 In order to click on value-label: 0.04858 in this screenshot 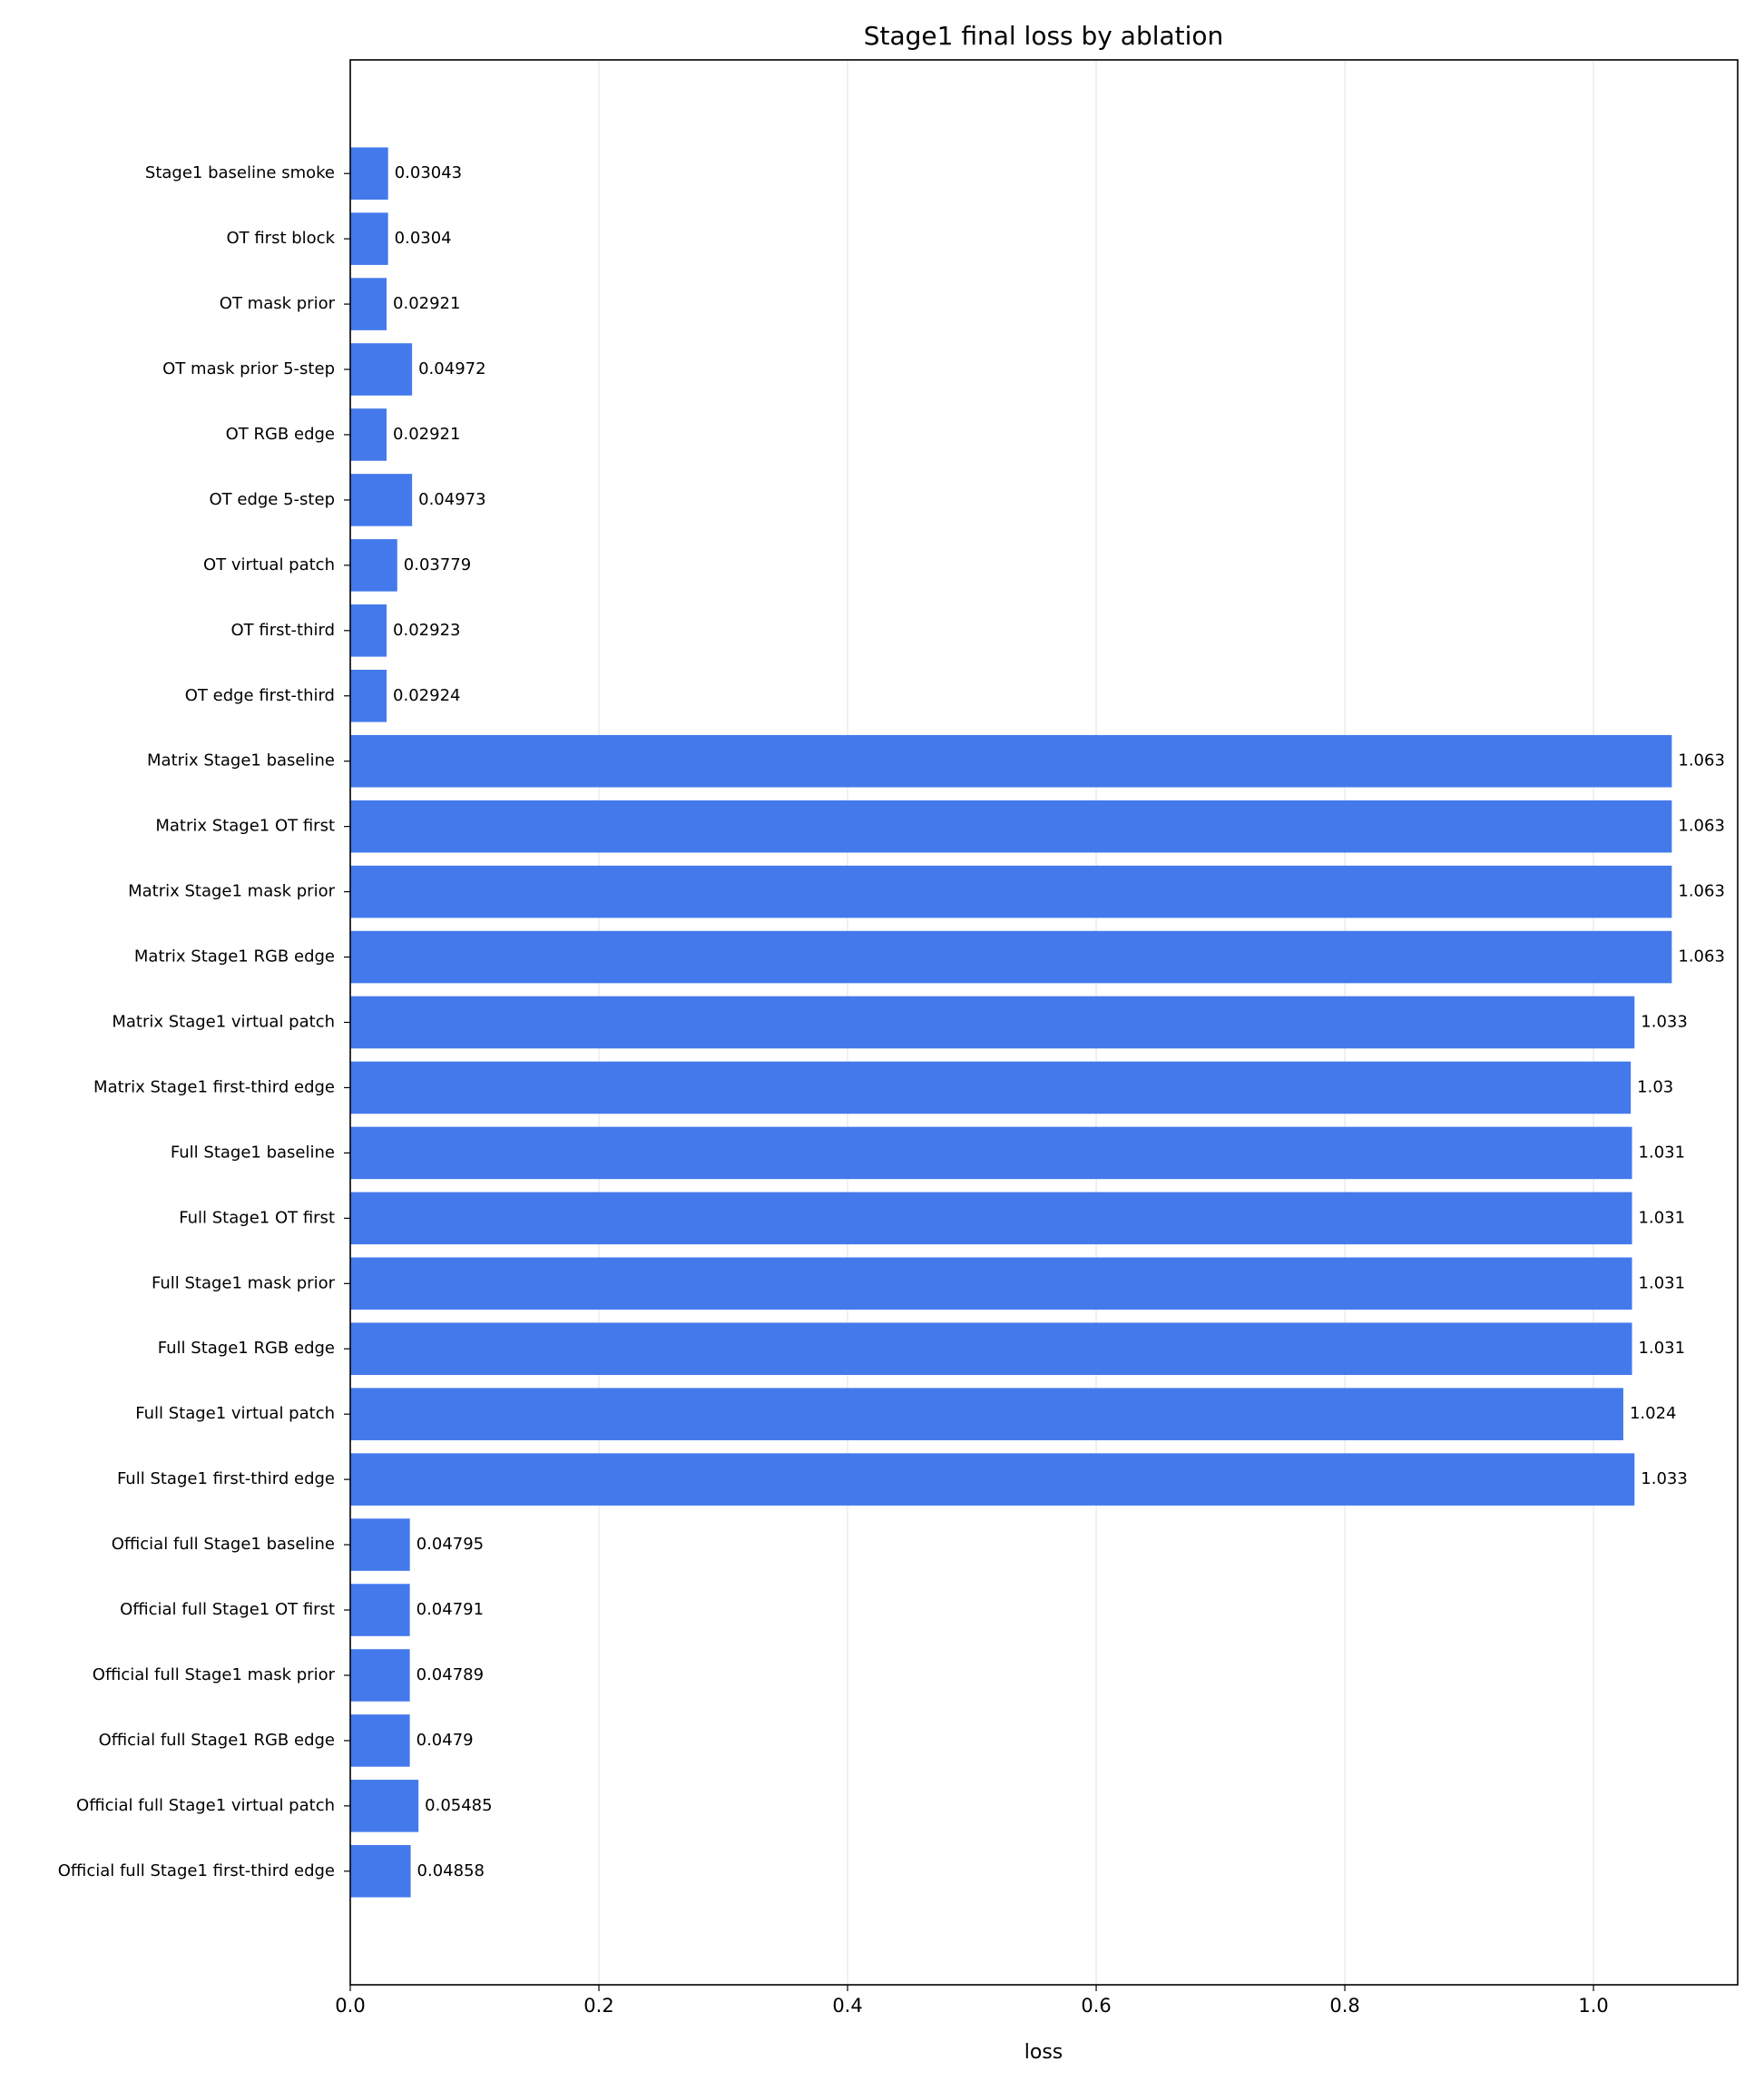, I will do `click(451, 1870)`.